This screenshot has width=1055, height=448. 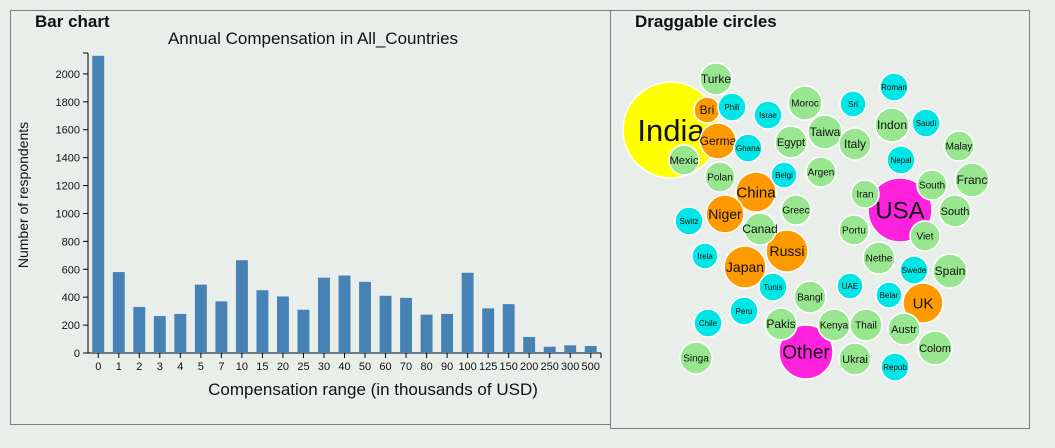 I want to click on bubble-bri: Bri, so click(x=707, y=110).